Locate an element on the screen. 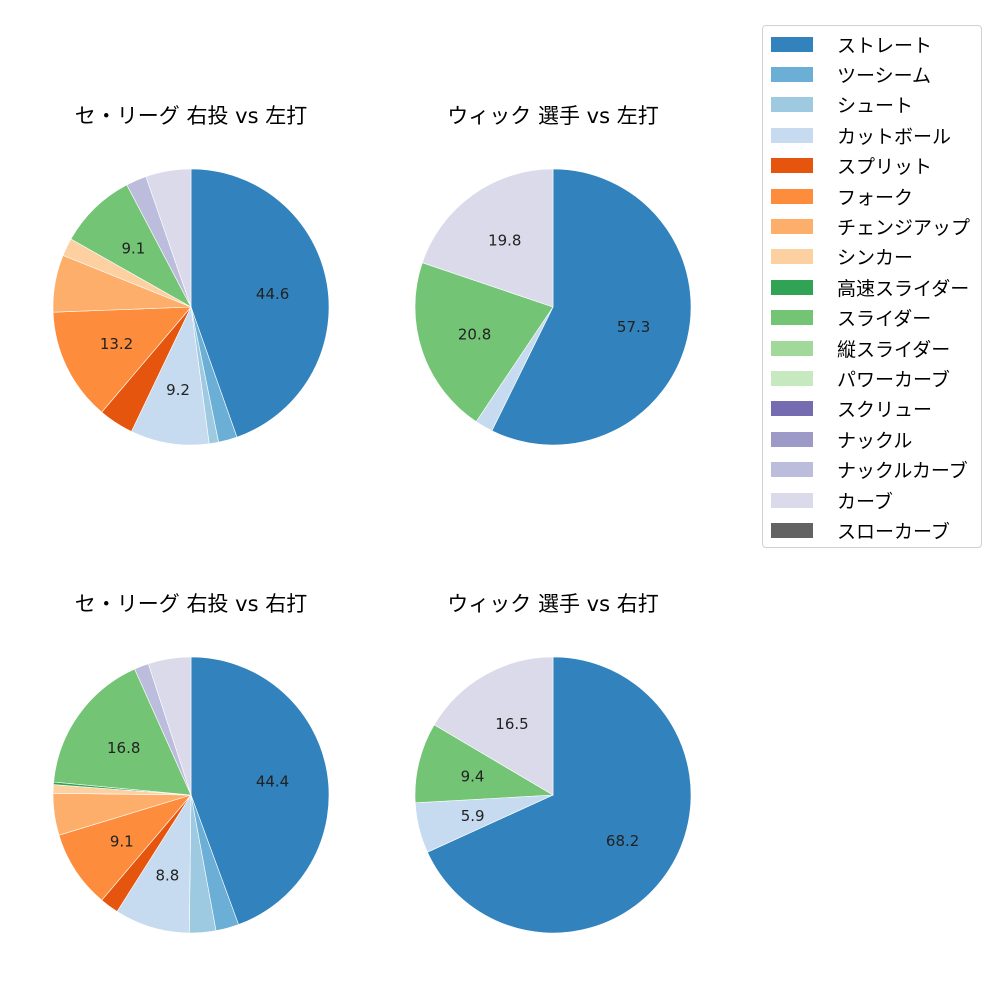 This screenshot has height=1000, width=1000. slice-value-label: 57.3 is located at coordinates (633, 327).